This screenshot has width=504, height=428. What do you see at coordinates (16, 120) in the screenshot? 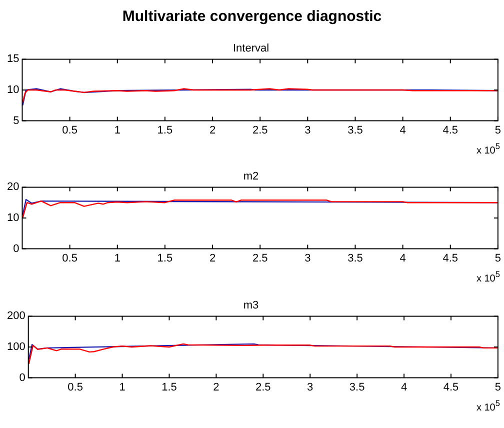
I see `y-tick-label: 5` at bounding box center [16, 120].